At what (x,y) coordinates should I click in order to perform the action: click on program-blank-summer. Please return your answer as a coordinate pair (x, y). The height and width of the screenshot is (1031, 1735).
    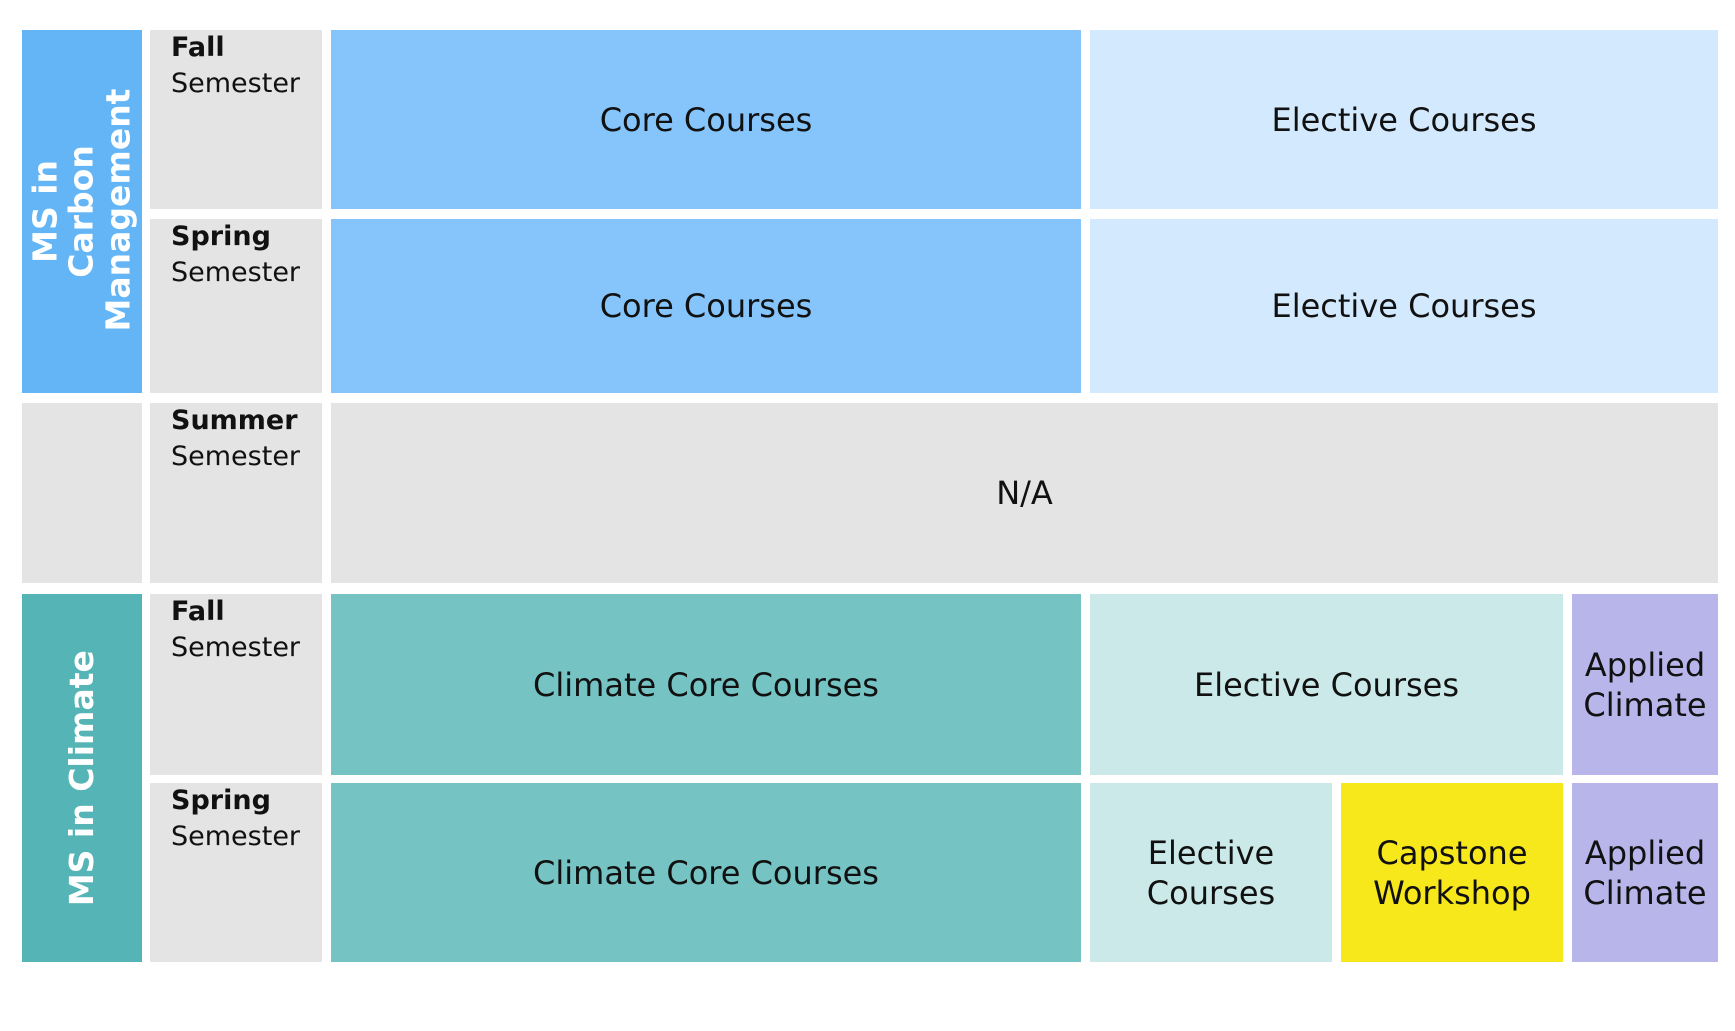
    Looking at the image, I should click on (82, 493).